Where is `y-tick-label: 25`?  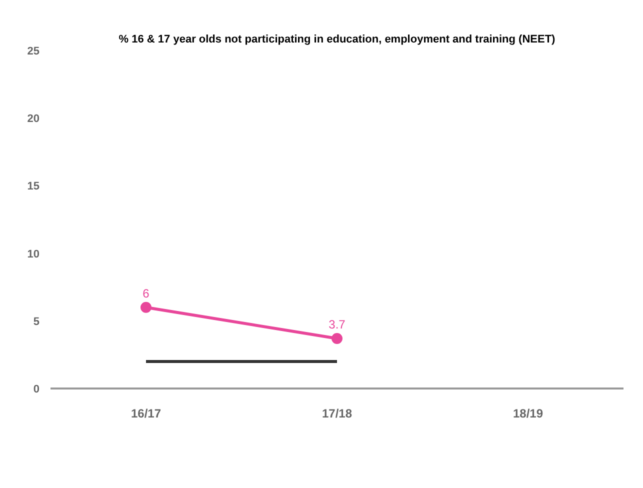 y-tick-label: 25 is located at coordinates (33, 52).